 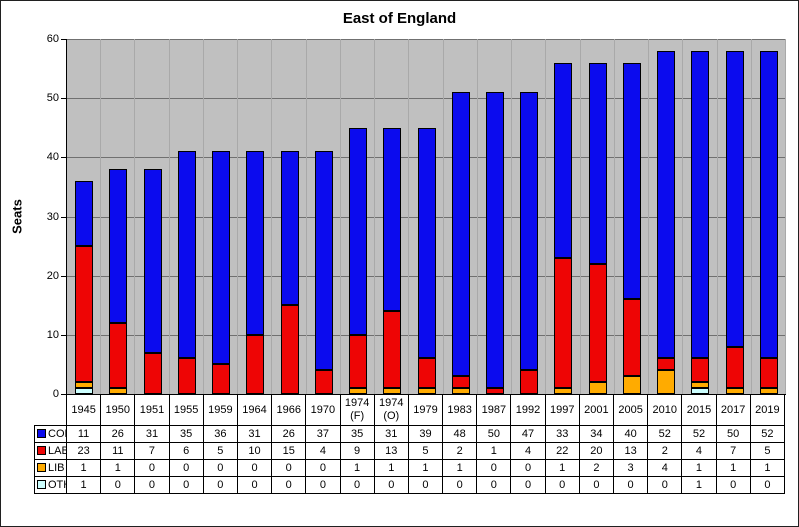 I want to click on year-cell: 1997, so click(x=562, y=410).